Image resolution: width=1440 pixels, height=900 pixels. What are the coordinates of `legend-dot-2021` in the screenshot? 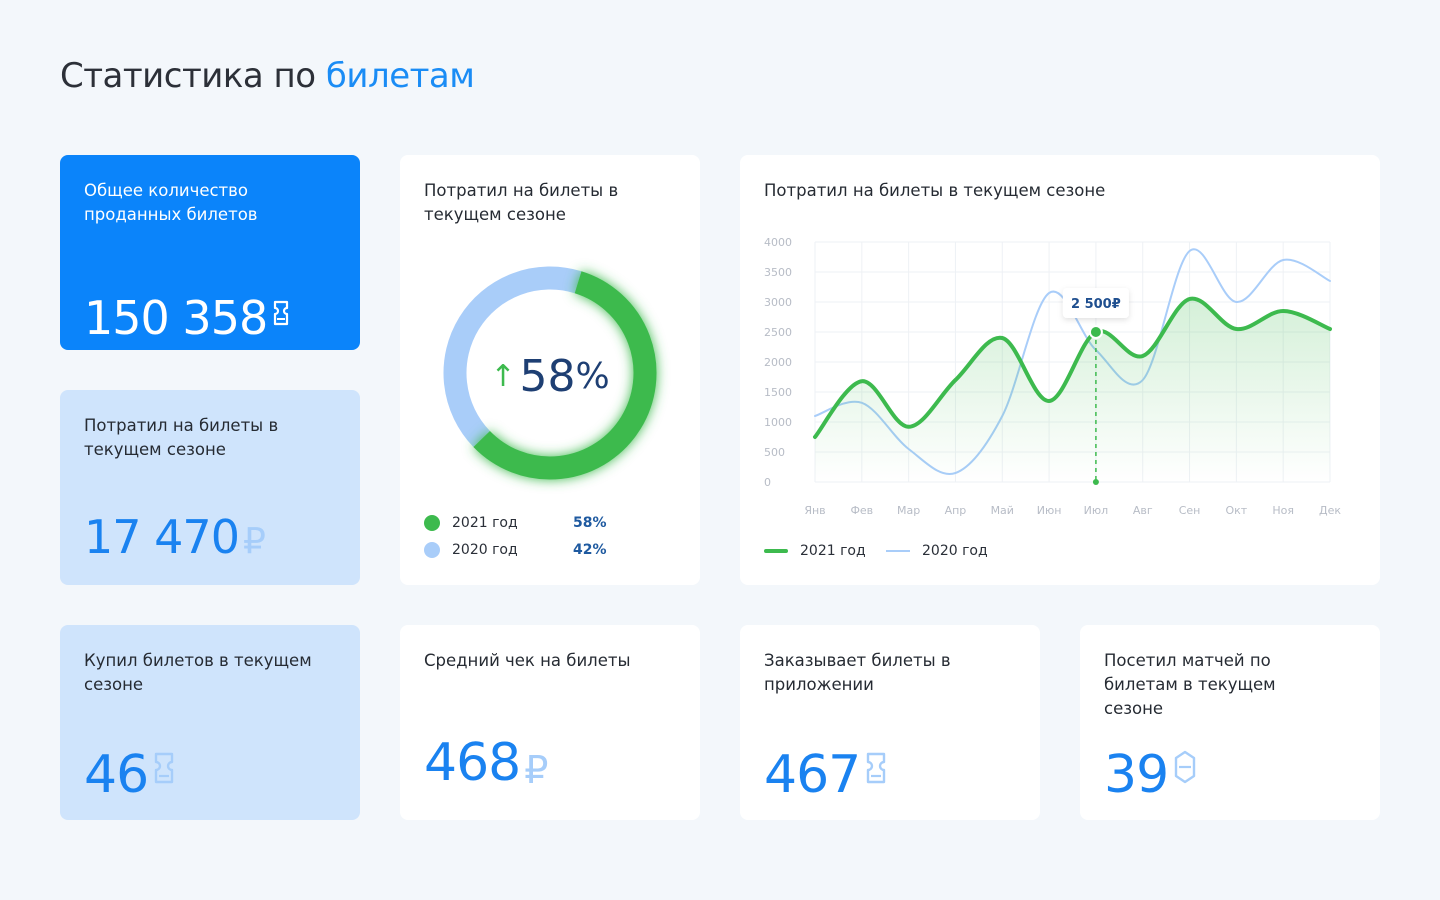 It's located at (432, 523).